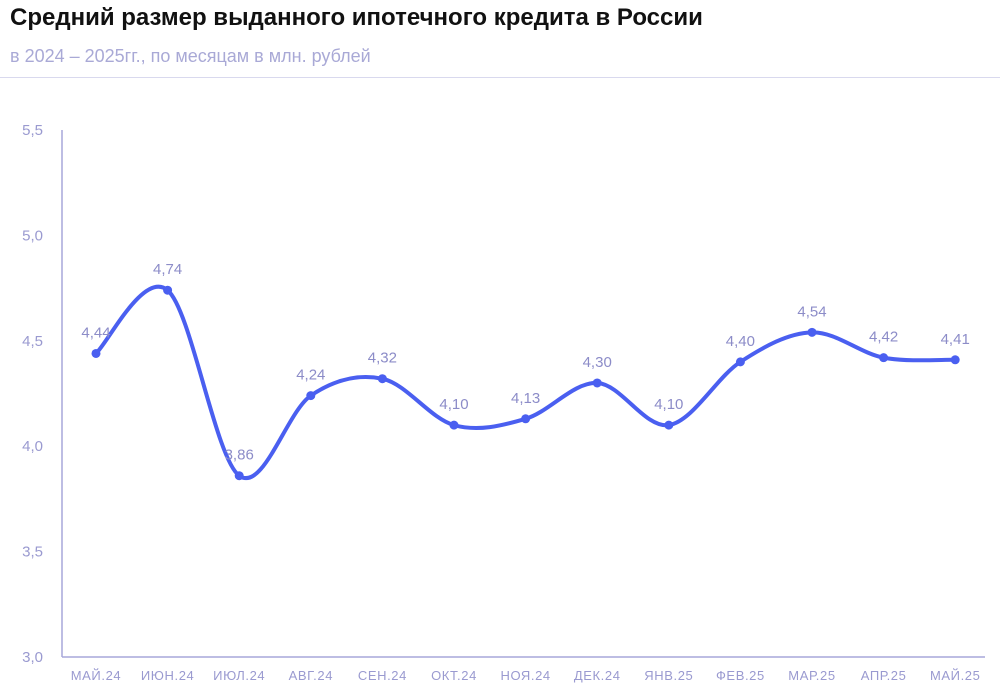  What do you see at coordinates (42, 394) in the screenshot?
I see `y-axis: 3,0 3,5 4,0 4,5 5,0 5,5` at bounding box center [42, 394].